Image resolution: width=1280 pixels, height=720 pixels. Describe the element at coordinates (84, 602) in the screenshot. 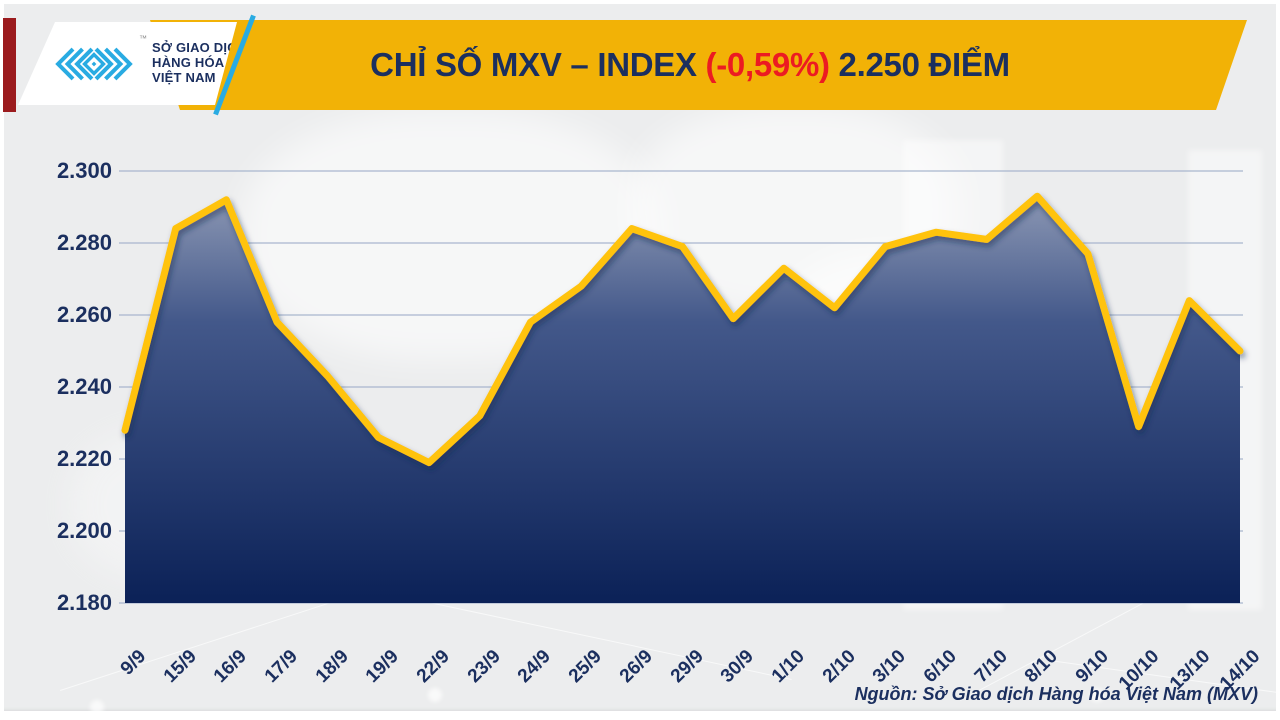

I see `y-axis-label: 2.180` at that location.